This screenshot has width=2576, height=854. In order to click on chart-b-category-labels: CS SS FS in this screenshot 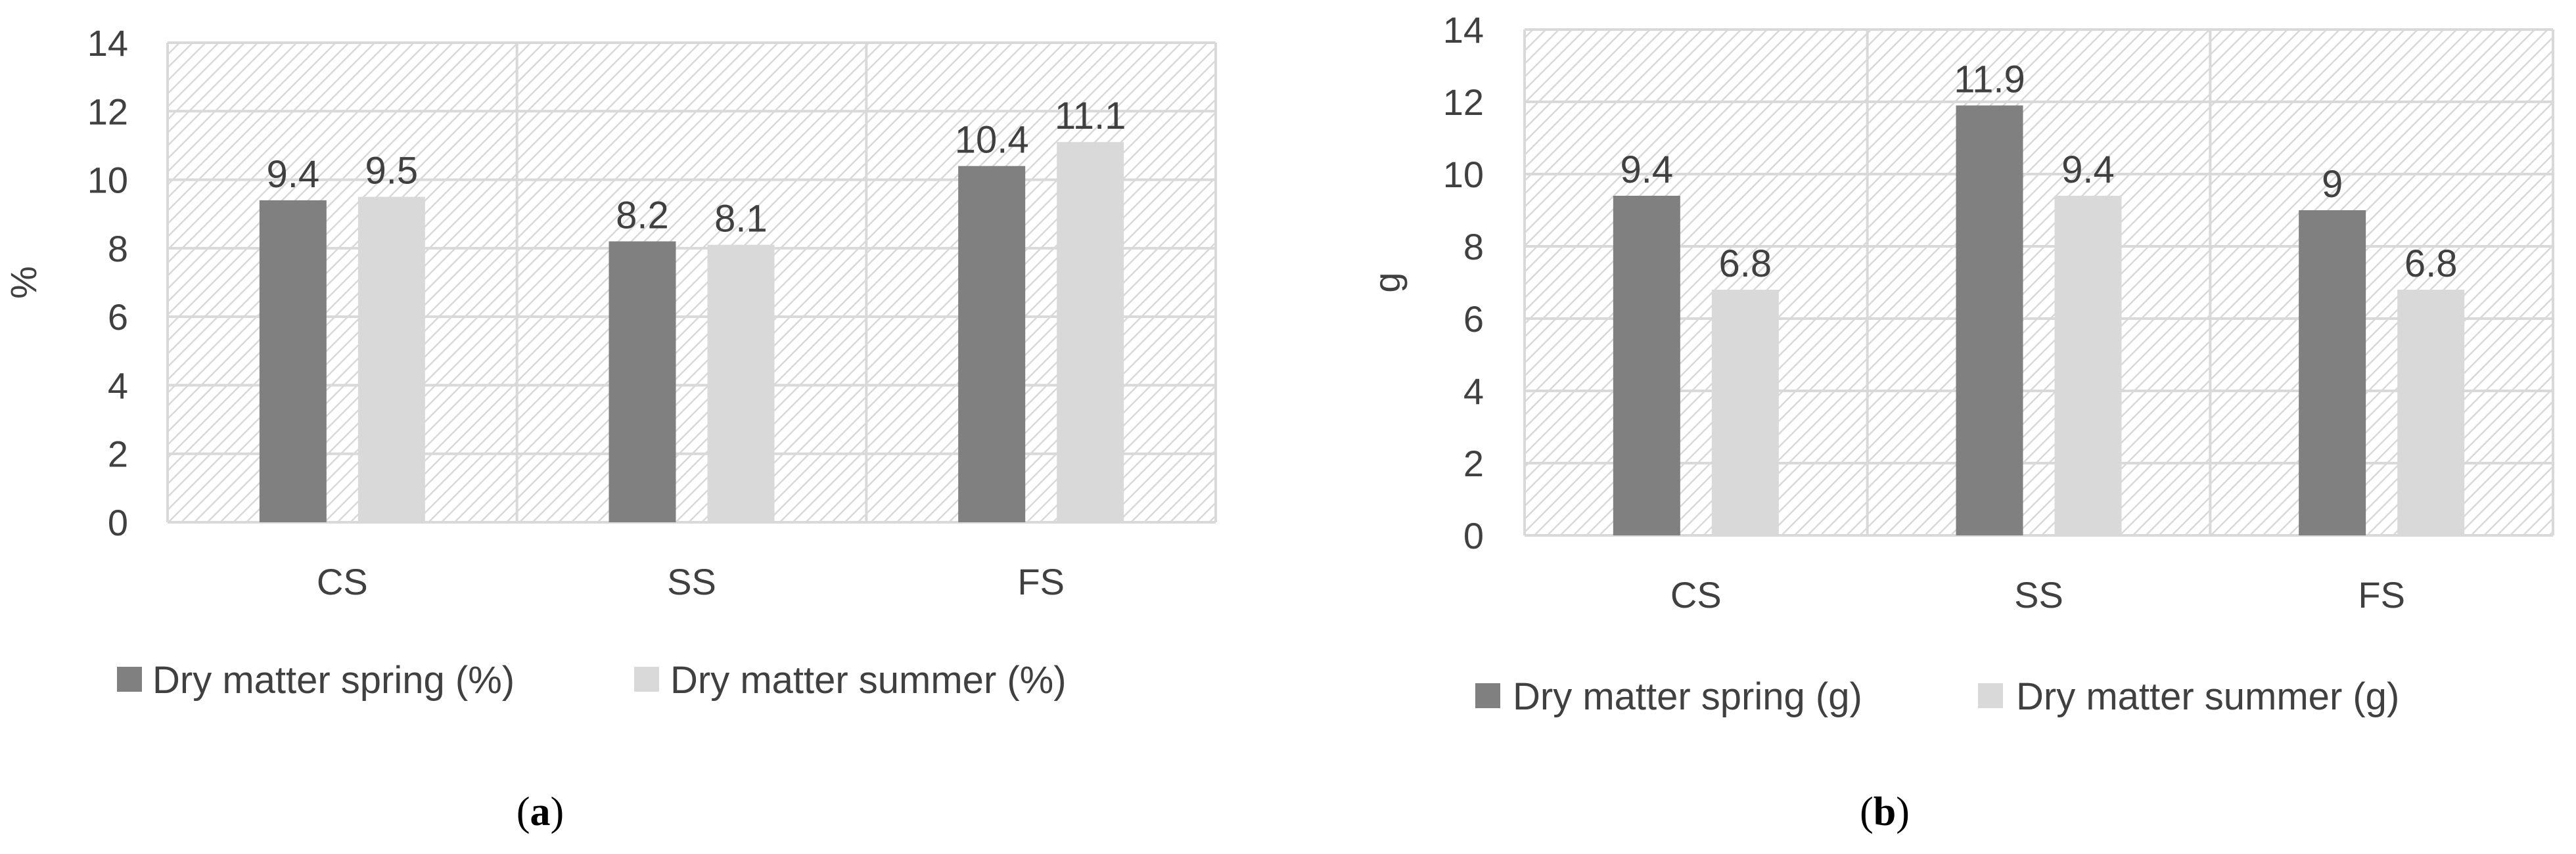, I will do `click(2038, 595)`.